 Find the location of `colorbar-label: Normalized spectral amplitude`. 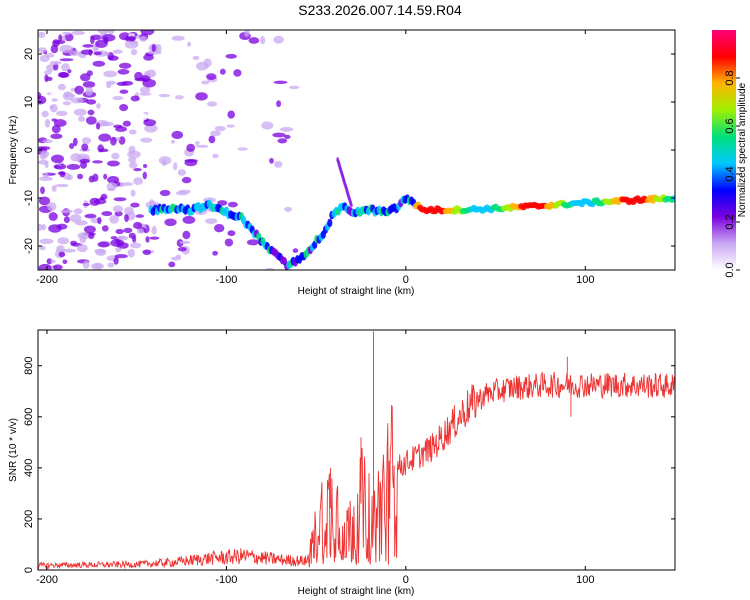

colorbar-label: Normalized spectral amplitude is located at coordinates (742, 149).